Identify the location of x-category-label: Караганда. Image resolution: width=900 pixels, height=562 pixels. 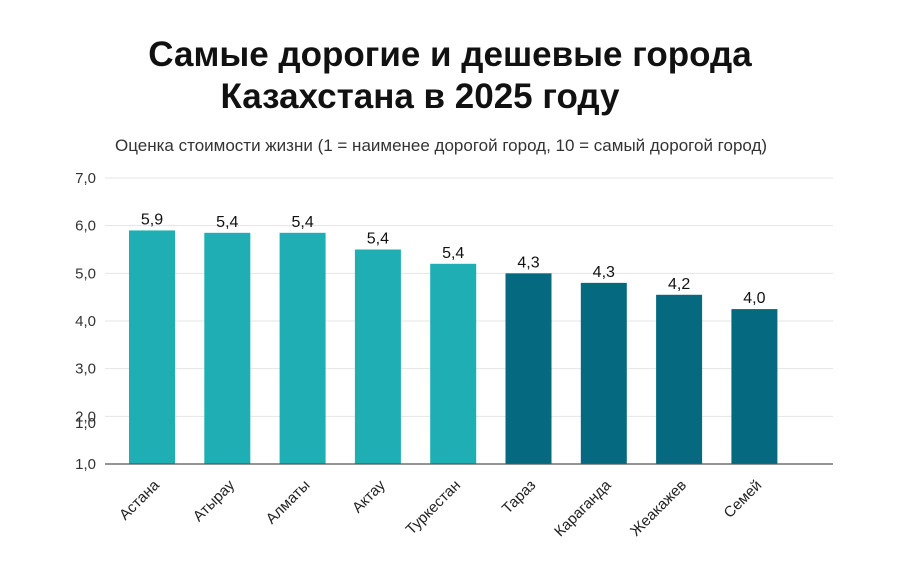
(583, 508).